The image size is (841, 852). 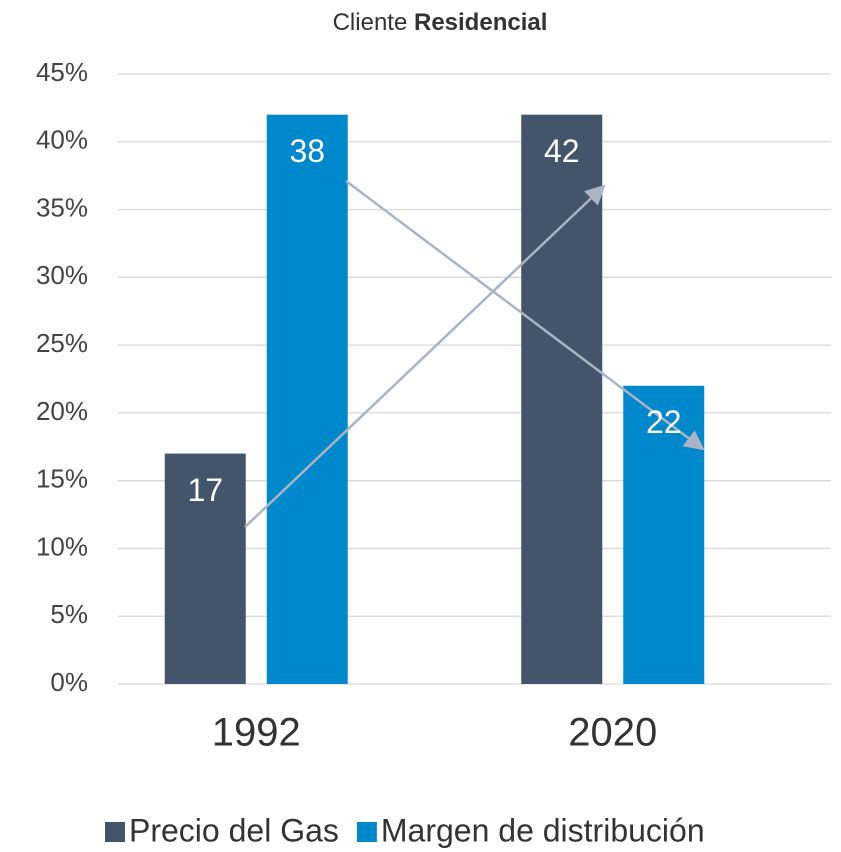 I want to click on legend-label: Precio del Gas, so click(x=234, y=830).